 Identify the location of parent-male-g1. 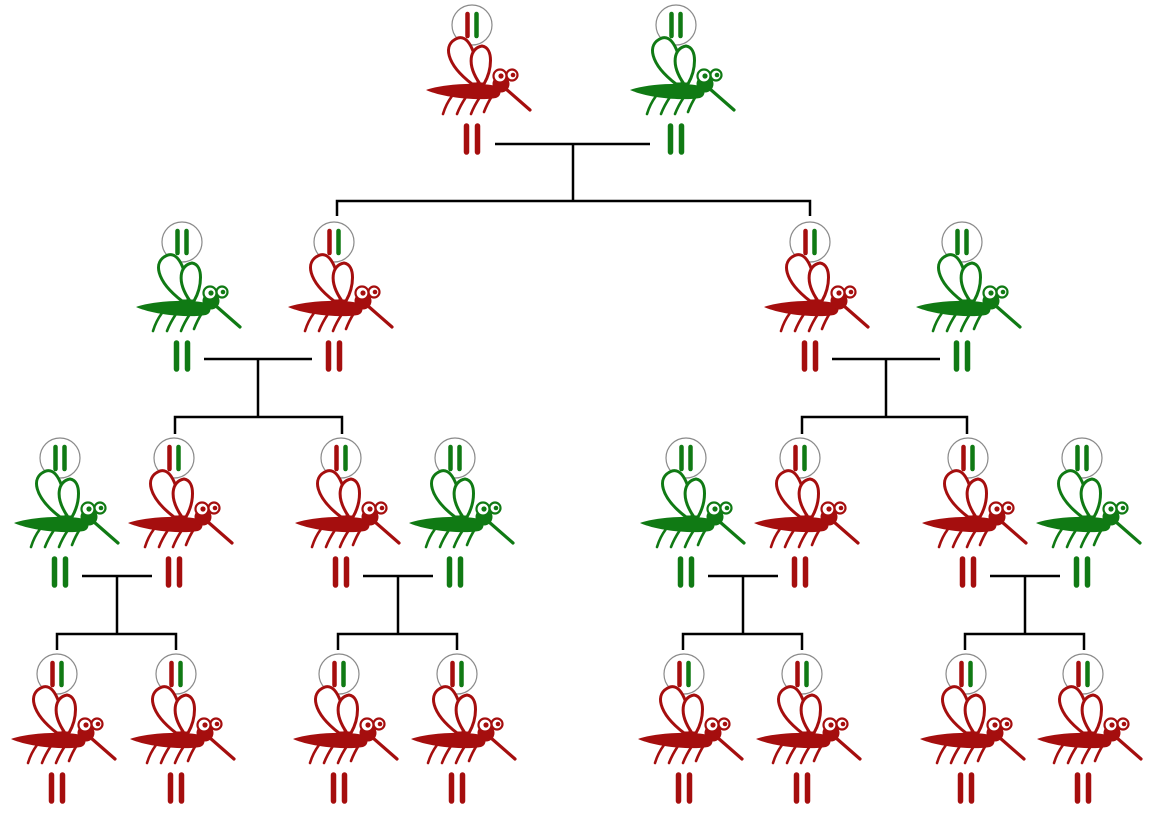
(682, 79).